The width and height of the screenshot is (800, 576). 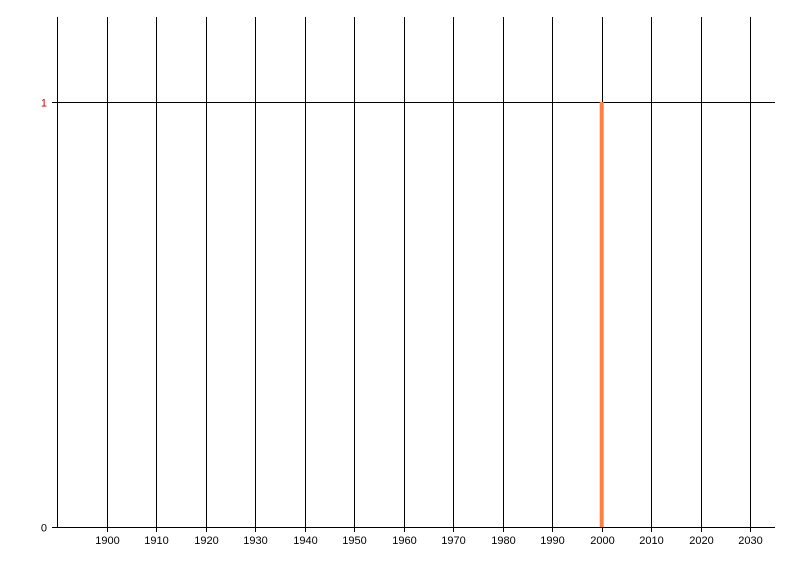 What do you see at coordinates (206, 541) in the screenshot?
I see `x-tick-label: 1920` at bounding box center [206, 541].